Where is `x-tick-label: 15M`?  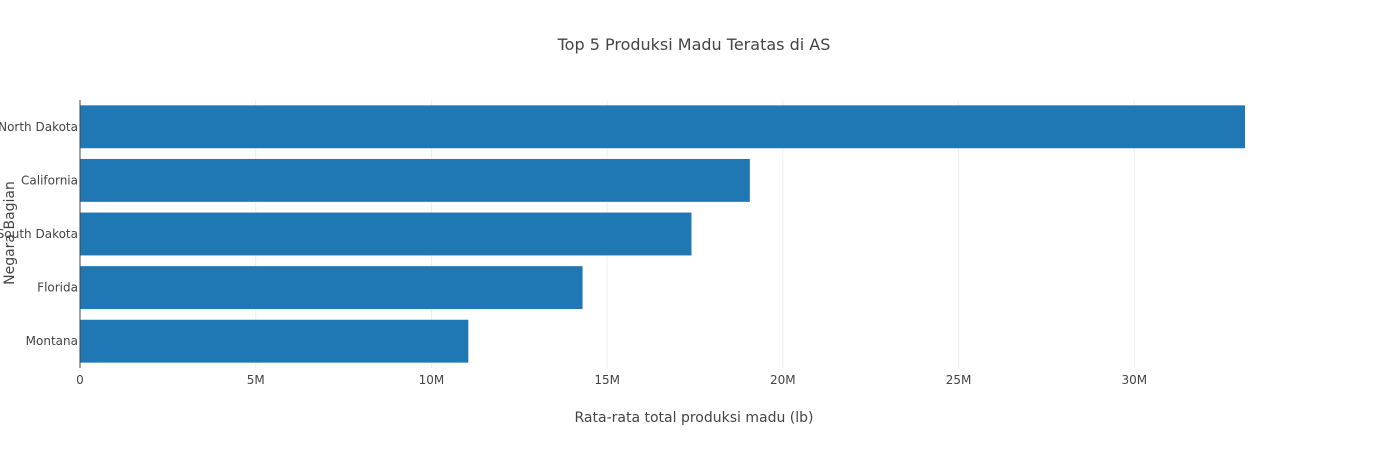 x-tick-label: 15M is located at coordinates (607, 380).